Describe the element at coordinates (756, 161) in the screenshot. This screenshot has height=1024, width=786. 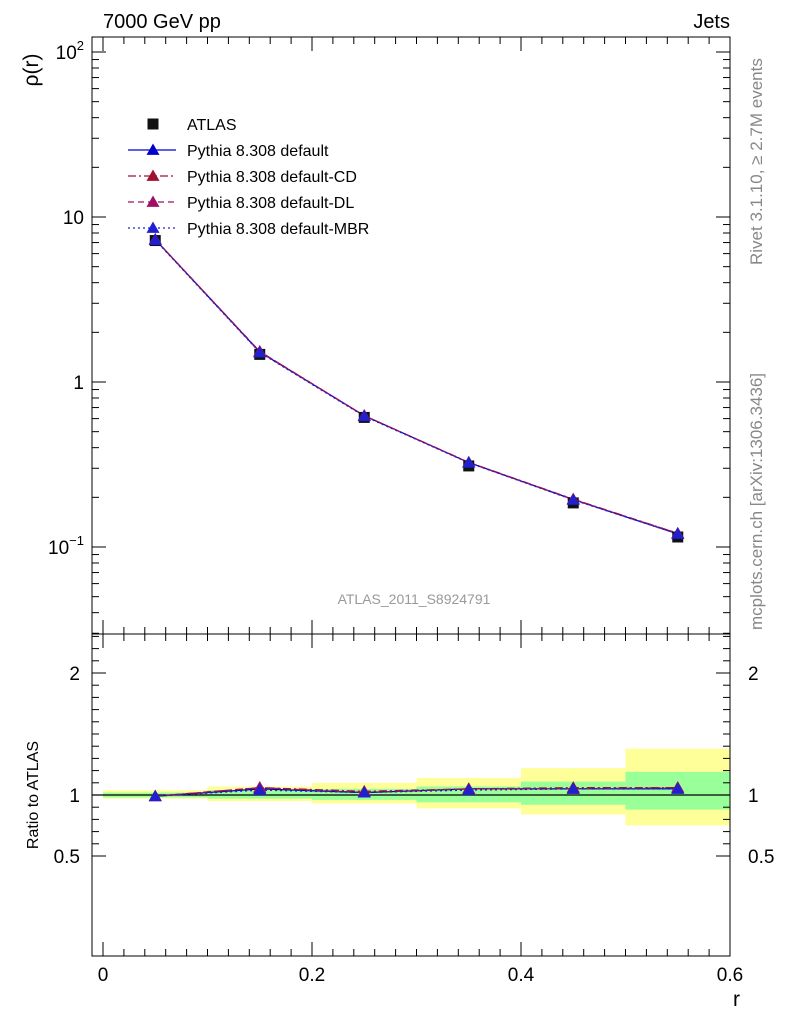
I see `side-label-rivet: Rivet 3.1.10, ≥ 2.7M events` at that location.